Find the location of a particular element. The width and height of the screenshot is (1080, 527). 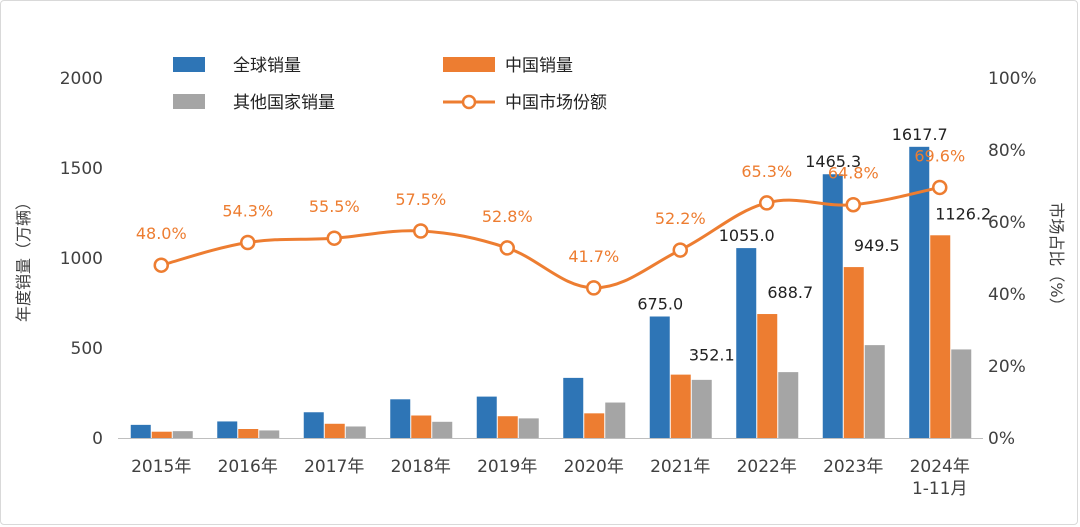

share-label: 54.3% is located at coordinates (247, 211).